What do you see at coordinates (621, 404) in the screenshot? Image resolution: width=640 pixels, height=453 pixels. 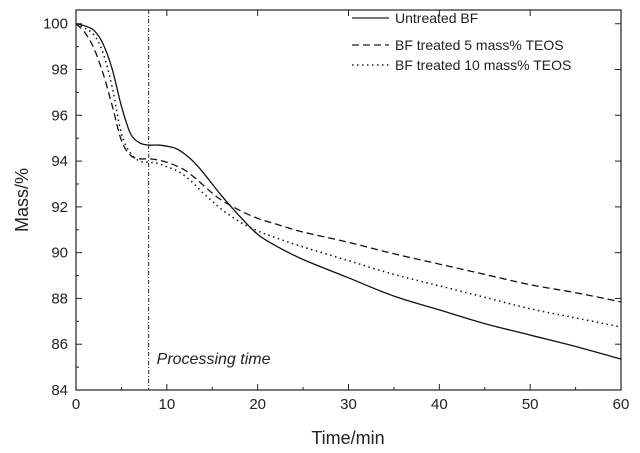 I see `x-tick-label: 60` at bounding box center [621, 404].